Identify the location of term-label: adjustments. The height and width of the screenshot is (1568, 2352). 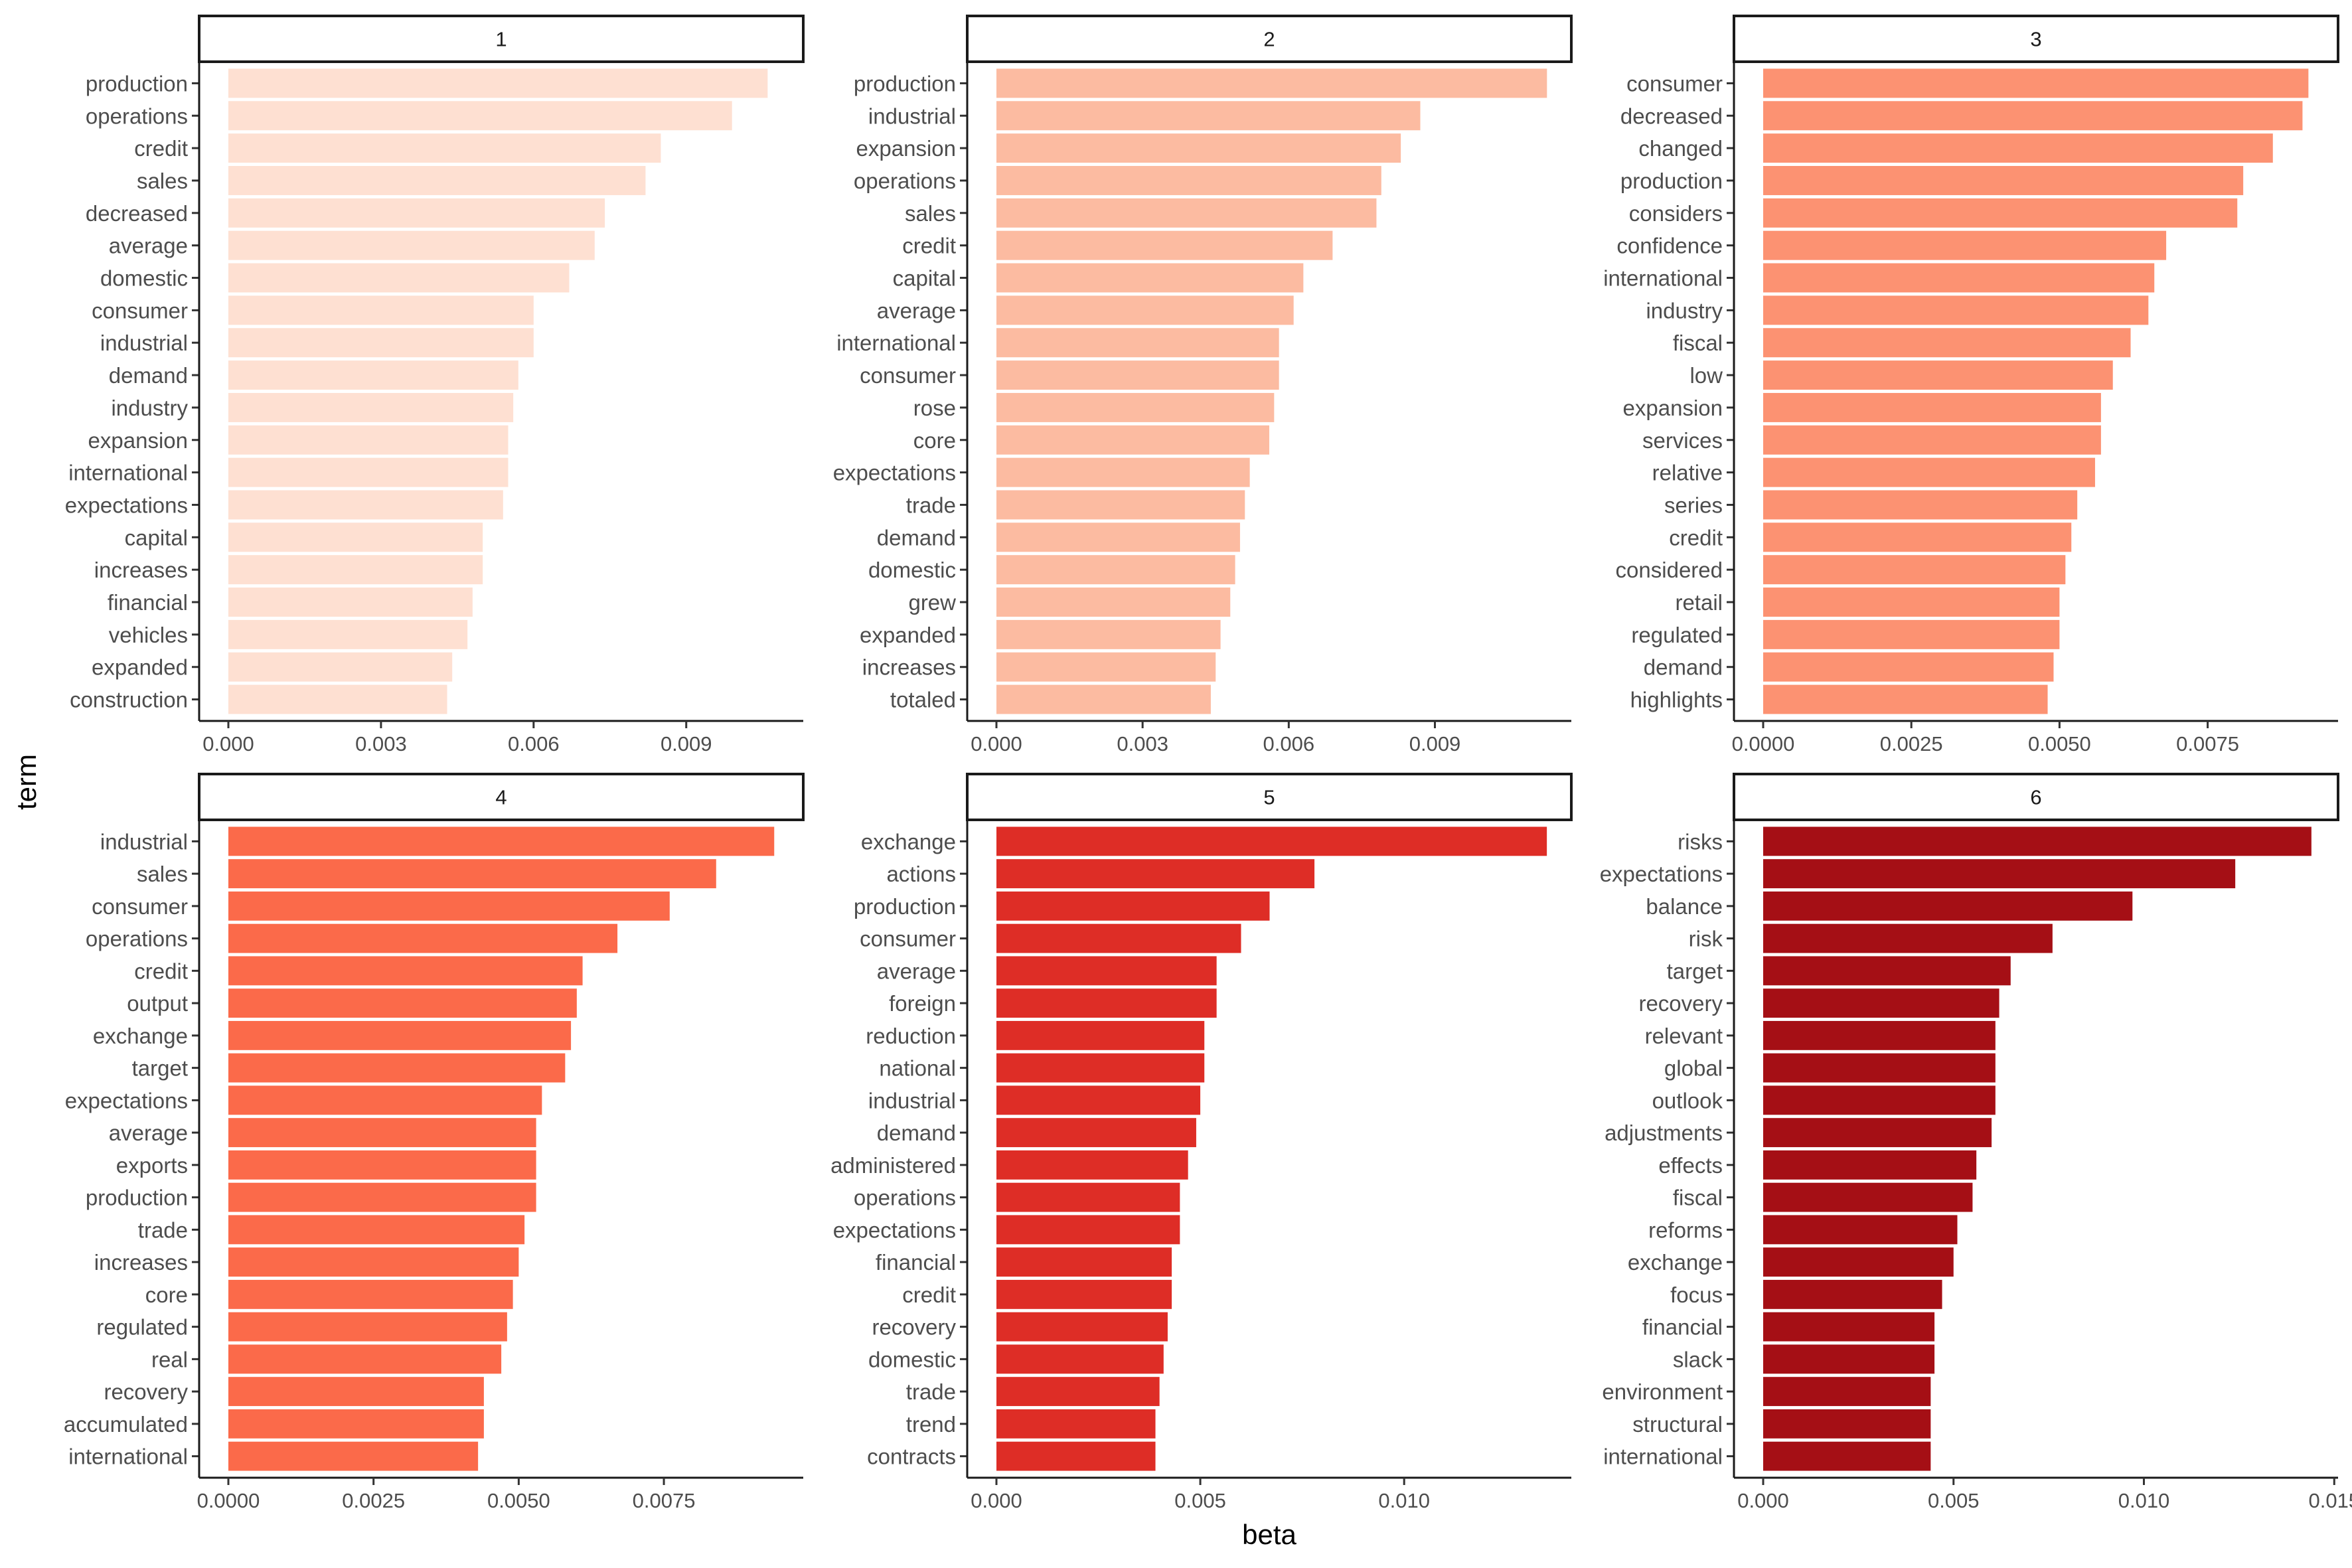
(1664, 1133).